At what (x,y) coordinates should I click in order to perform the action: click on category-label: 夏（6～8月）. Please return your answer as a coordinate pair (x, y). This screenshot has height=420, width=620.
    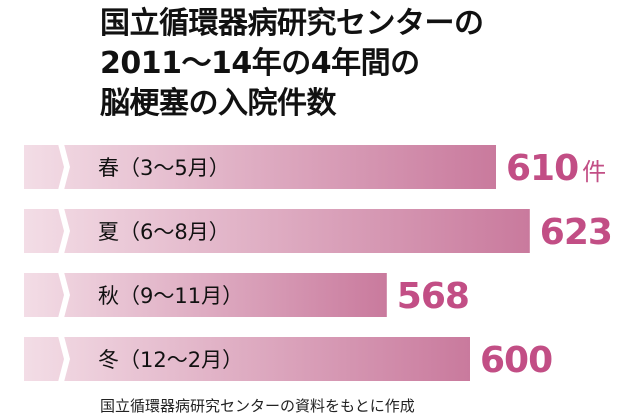
    Looking at the image, I should click on (164, 232).